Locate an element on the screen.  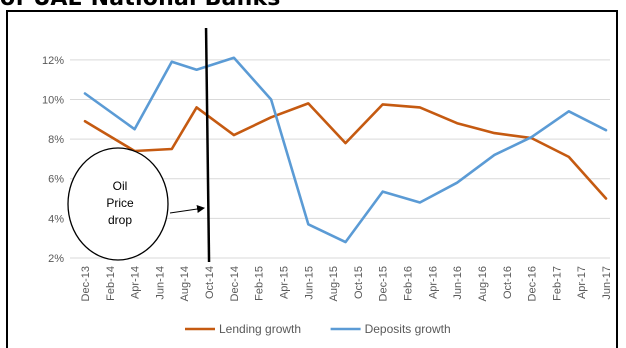
event-arrow is located at coordinates (187, 209).